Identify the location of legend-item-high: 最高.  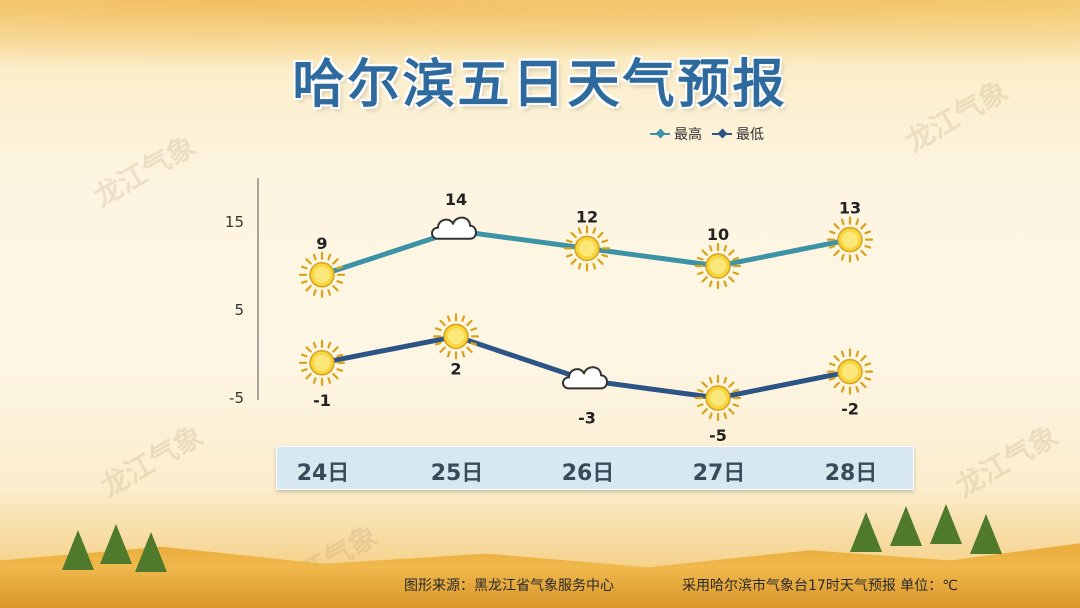
(676, 134).